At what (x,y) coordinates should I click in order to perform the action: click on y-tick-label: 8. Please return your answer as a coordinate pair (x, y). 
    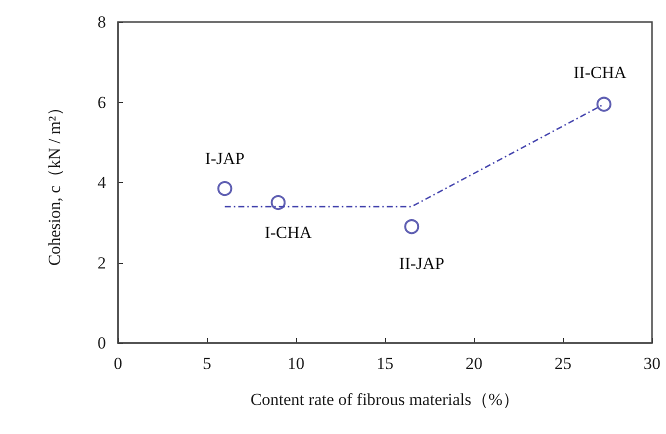
    Looking at the image, I should click on (102, 22).